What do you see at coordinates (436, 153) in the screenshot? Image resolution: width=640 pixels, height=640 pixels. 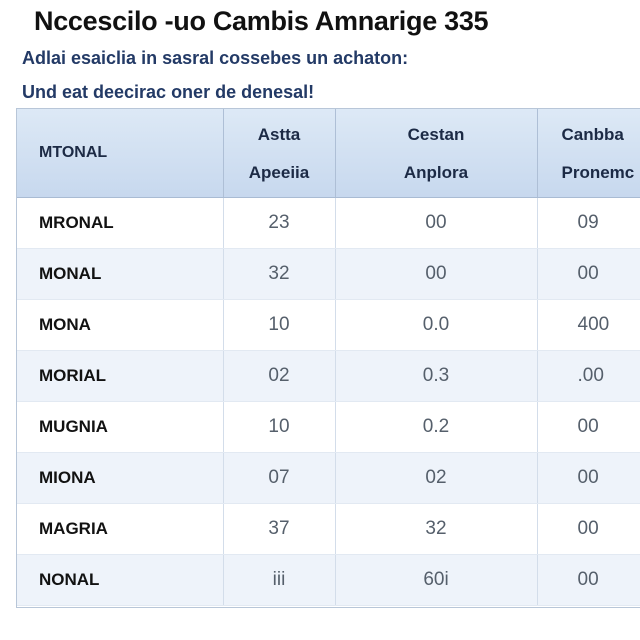 I see `column-header-2: Cestan Anplora` at bounding box center [436, 153].